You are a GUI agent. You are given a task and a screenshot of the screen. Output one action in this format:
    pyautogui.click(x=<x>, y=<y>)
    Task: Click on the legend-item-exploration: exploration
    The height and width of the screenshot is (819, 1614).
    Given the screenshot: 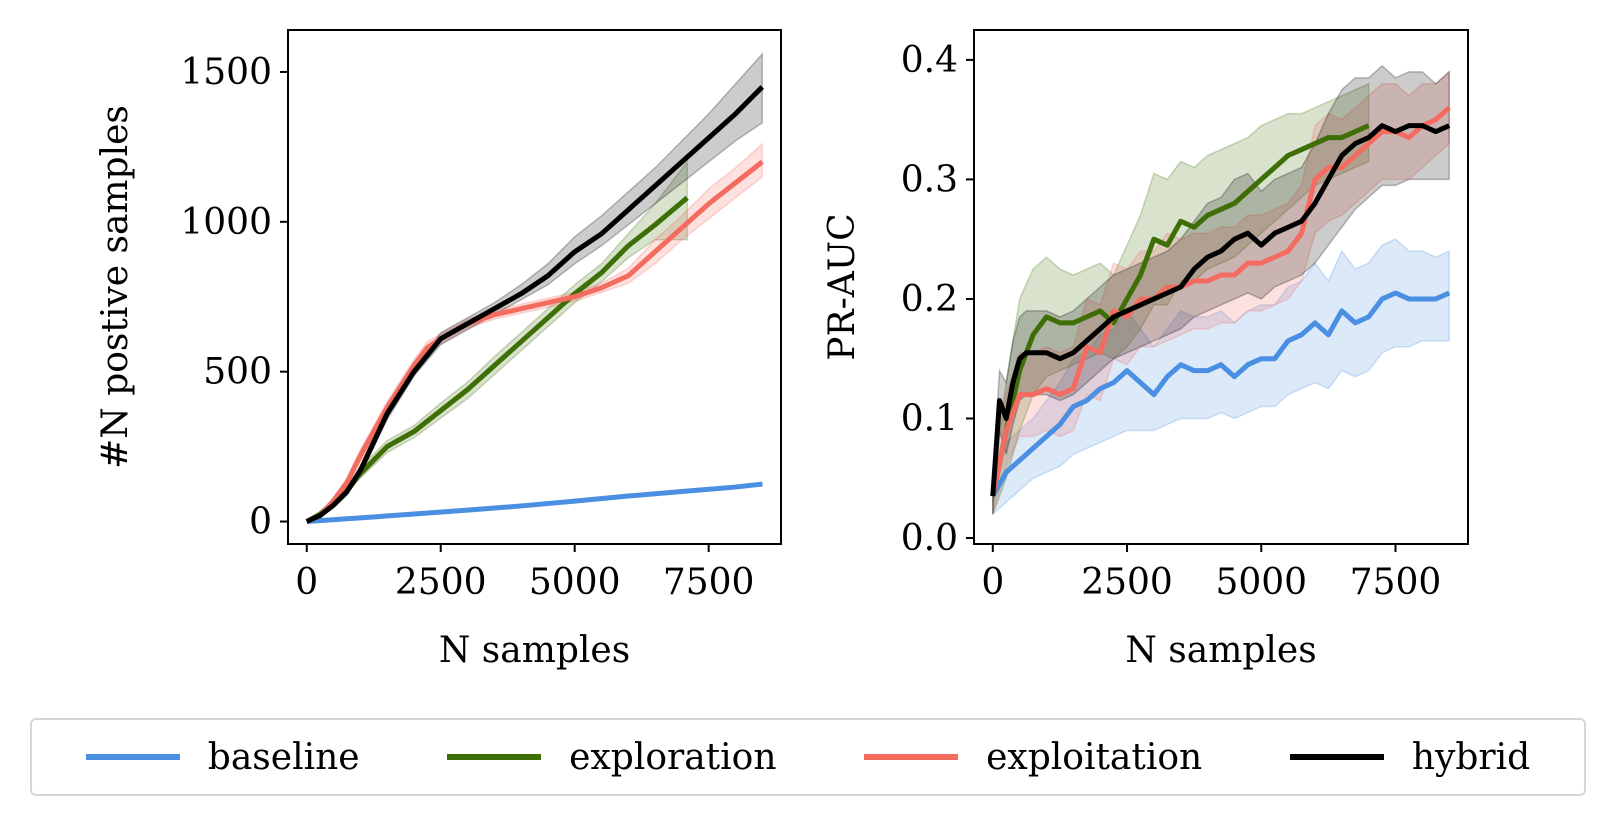 What is the action you would take?
    pyautogui.click(x=612, y=757)
    